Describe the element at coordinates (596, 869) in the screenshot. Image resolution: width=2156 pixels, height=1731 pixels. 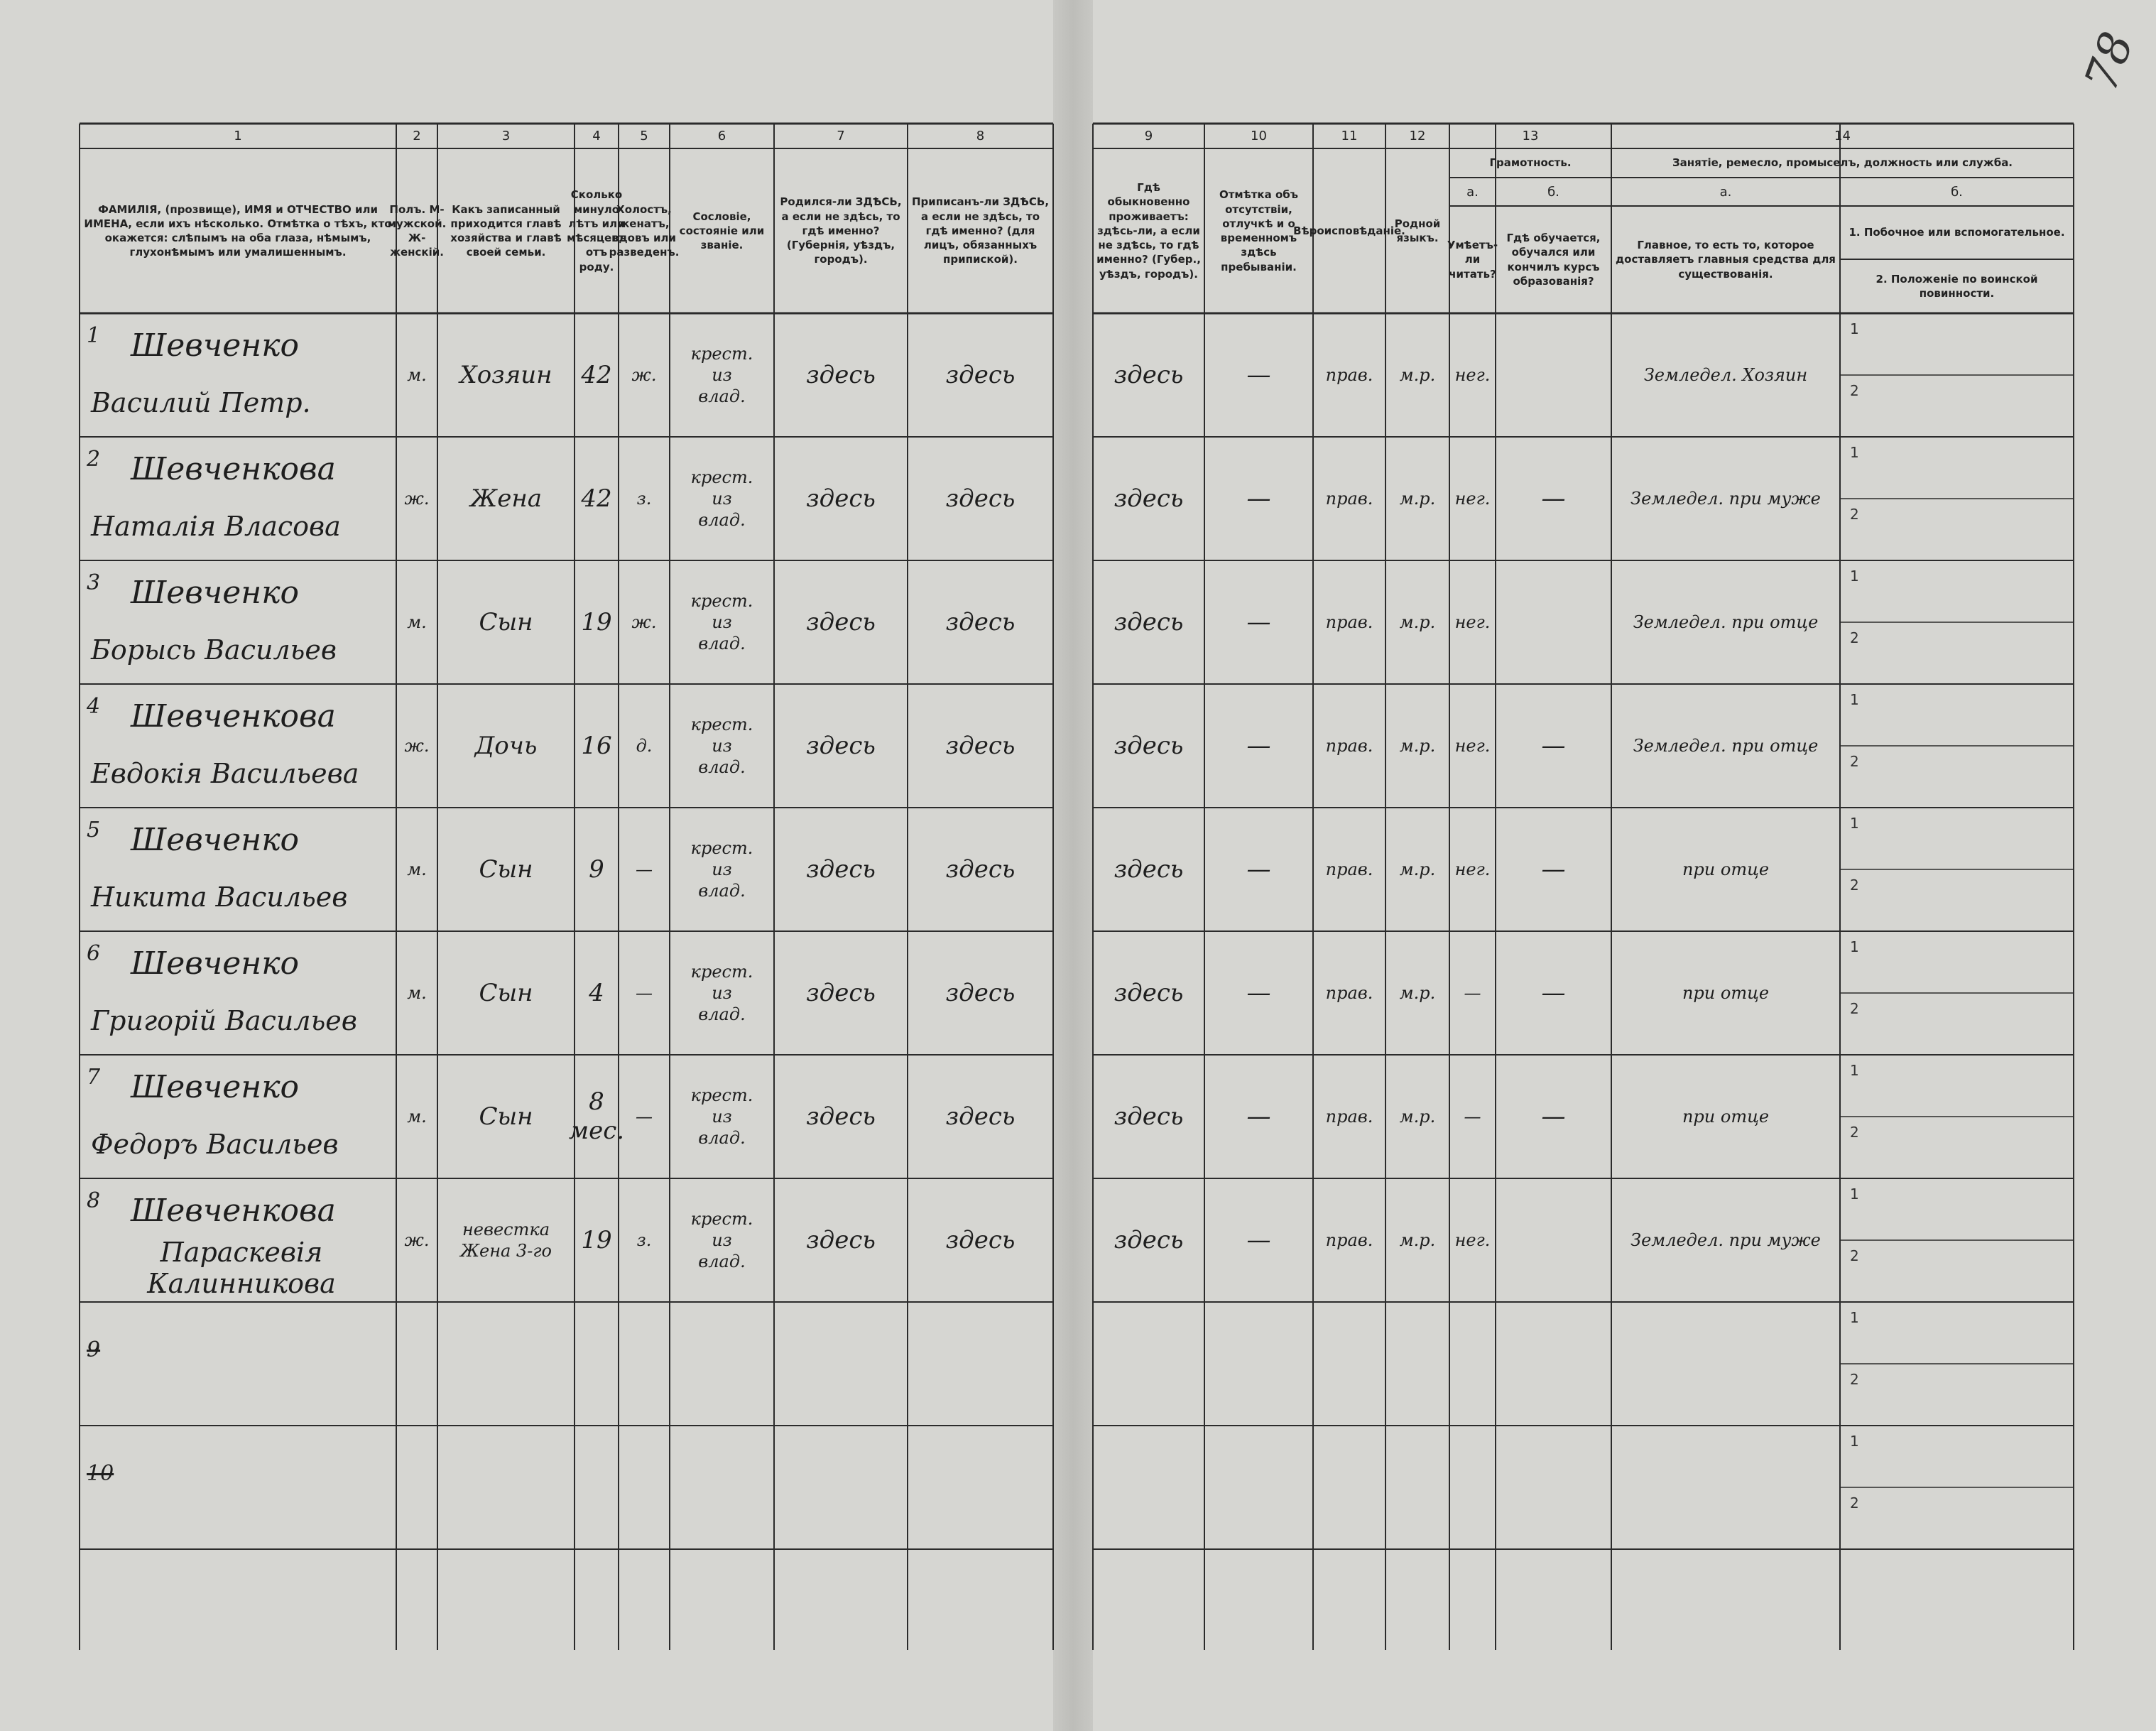
I see `cell-age: 9` at that location.